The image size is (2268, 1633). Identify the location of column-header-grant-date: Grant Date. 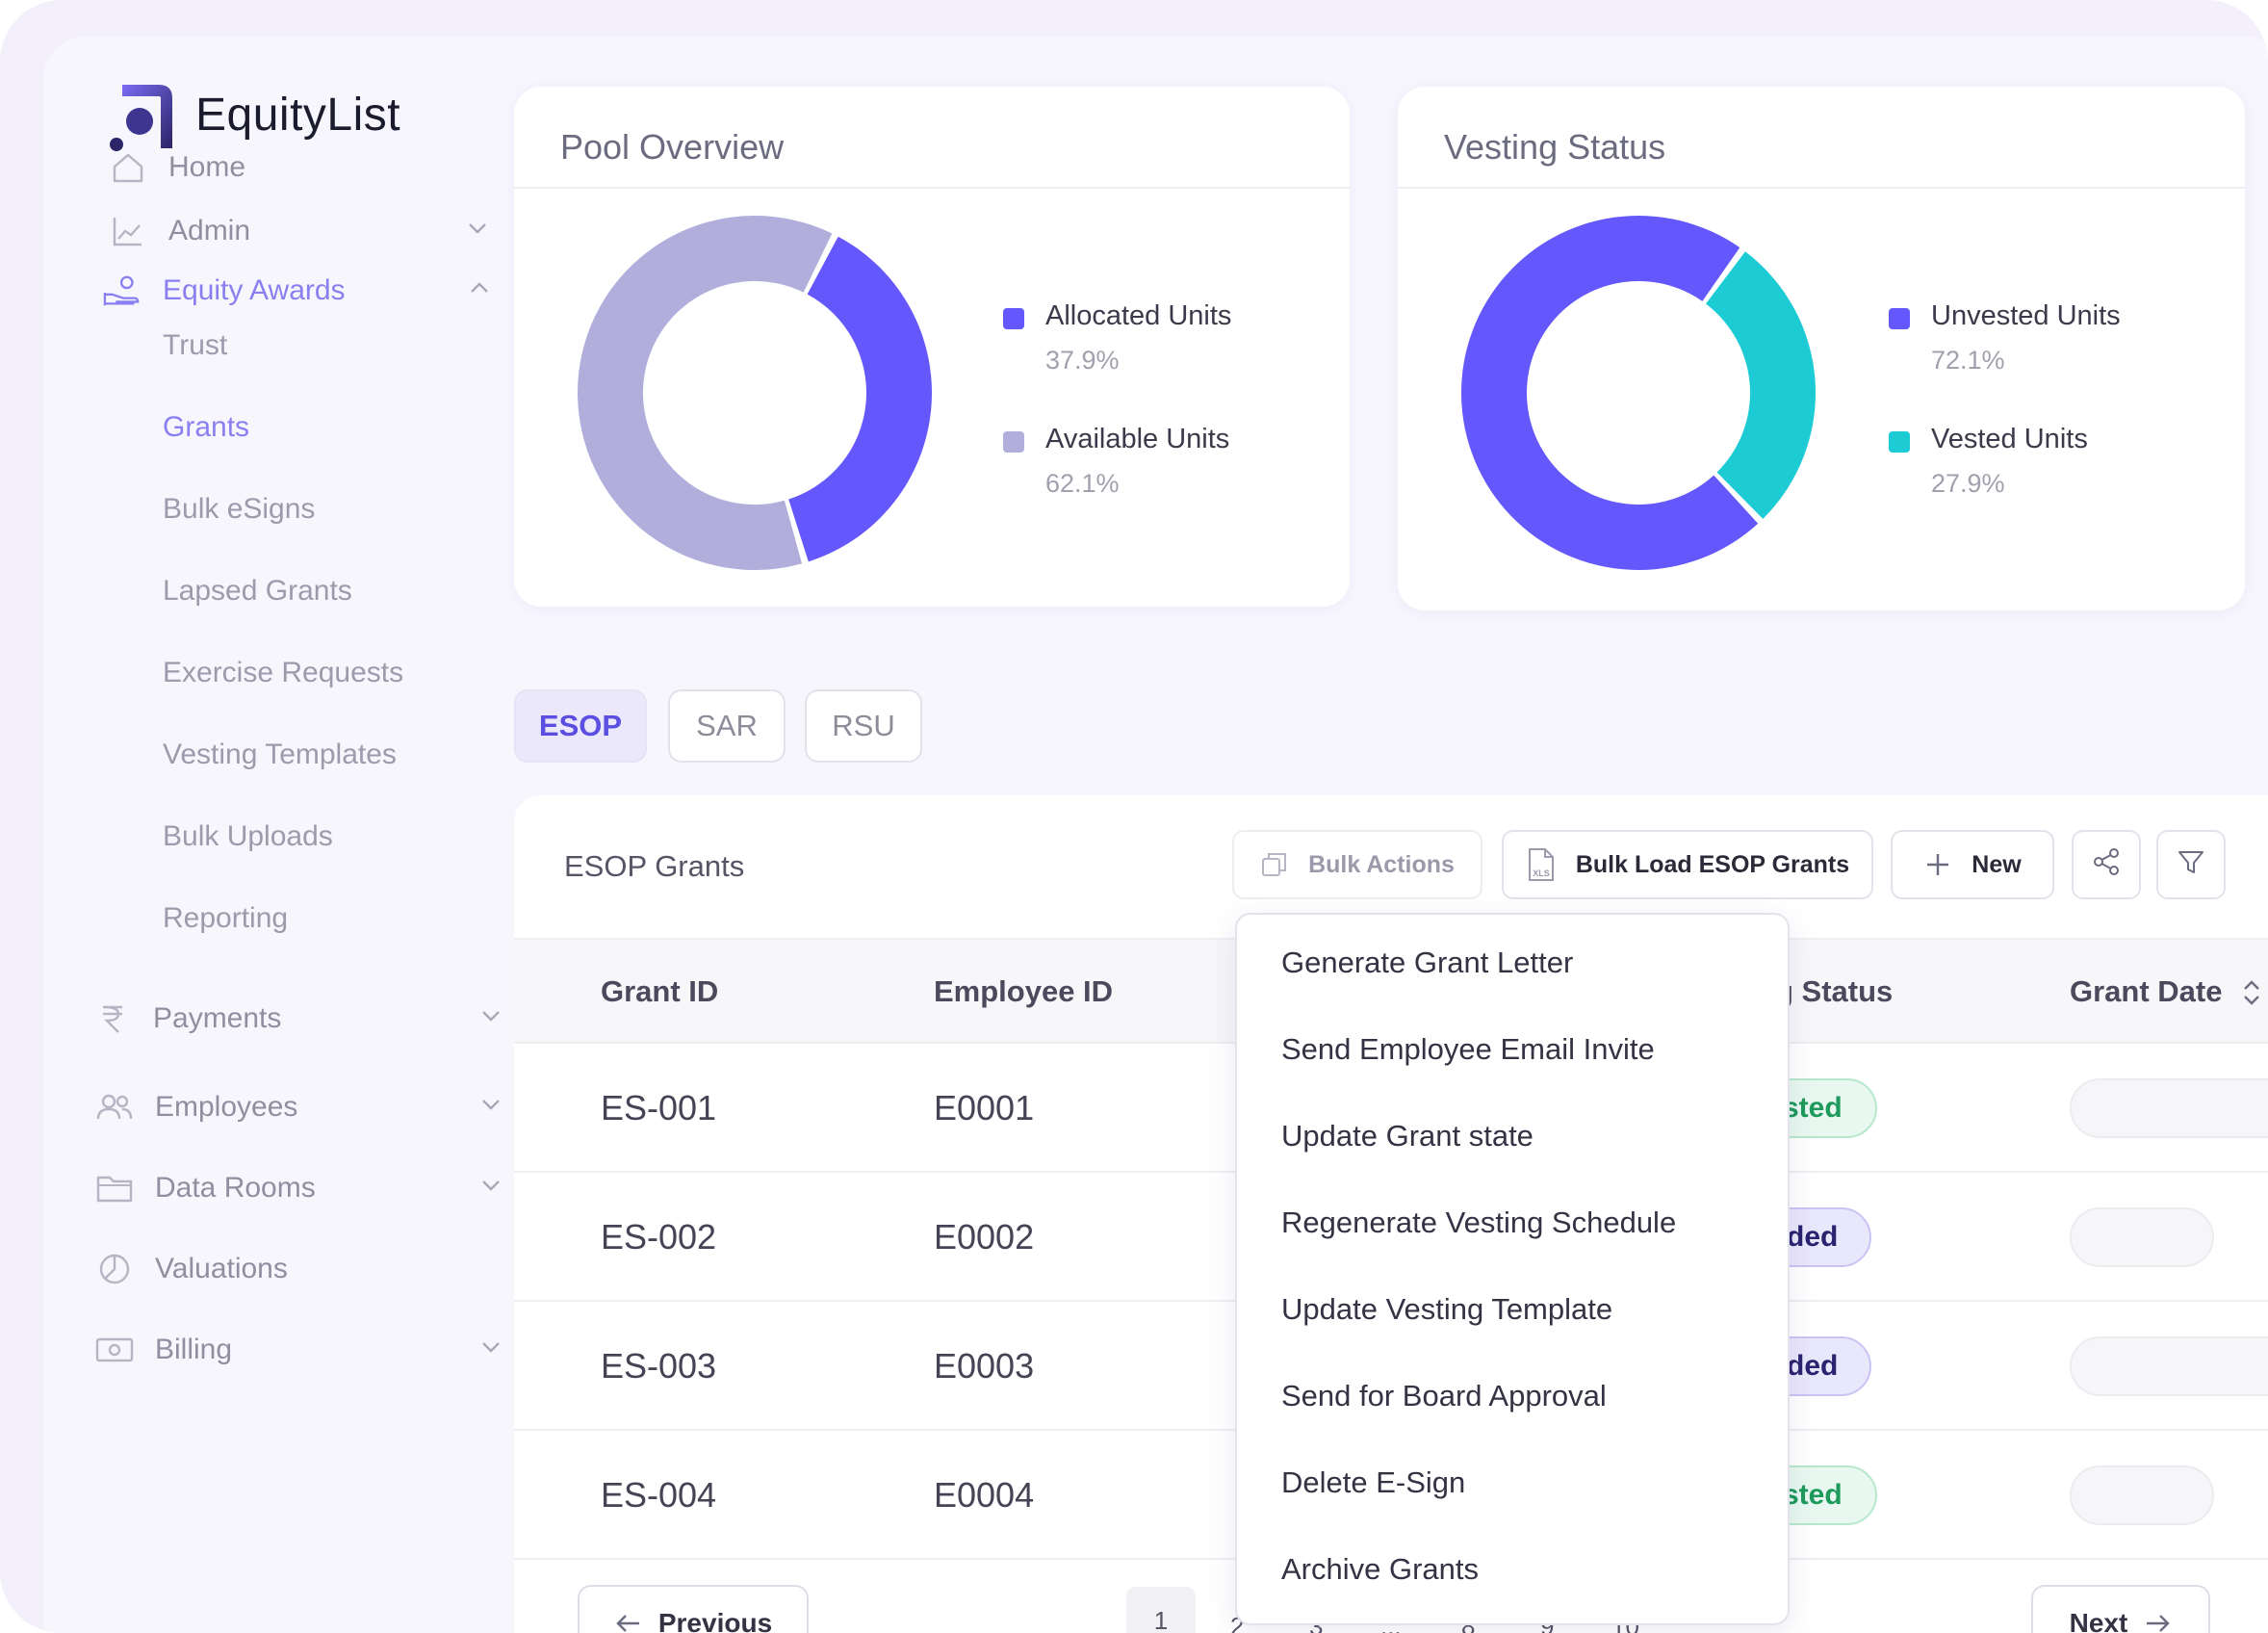
(2147, 991).